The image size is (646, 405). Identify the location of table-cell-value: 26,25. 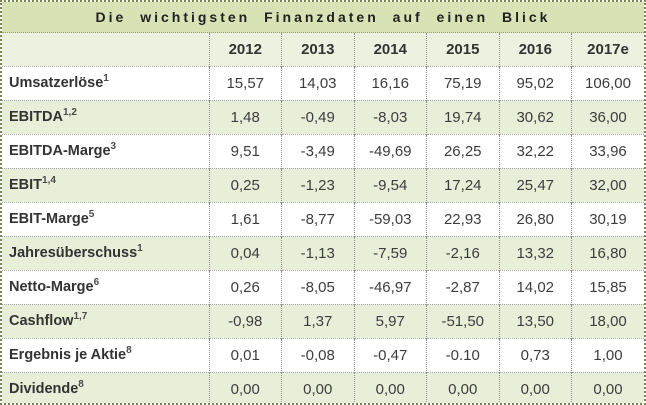
(462, 150).